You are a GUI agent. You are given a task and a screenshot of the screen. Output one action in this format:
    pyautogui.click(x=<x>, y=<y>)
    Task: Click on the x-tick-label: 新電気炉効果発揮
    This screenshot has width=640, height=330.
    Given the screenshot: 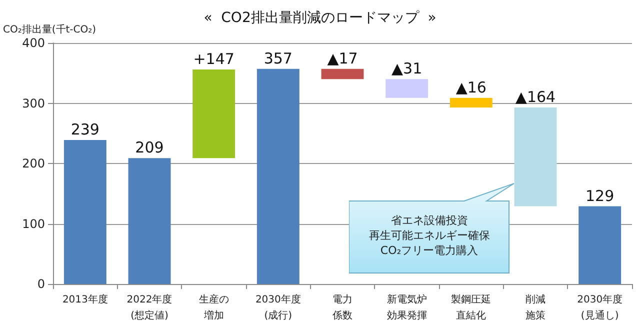 What is the action you would take?
    pyautogui.click(x=406, y=308)
    